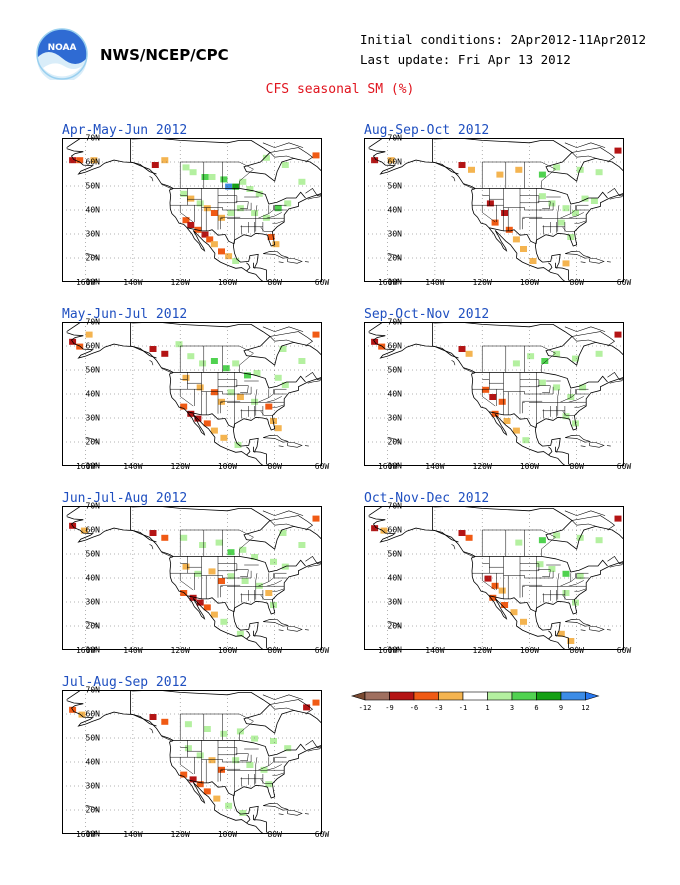 The image size is (680, 885). I want to click on lon-label: 160W, so click(85, 466).